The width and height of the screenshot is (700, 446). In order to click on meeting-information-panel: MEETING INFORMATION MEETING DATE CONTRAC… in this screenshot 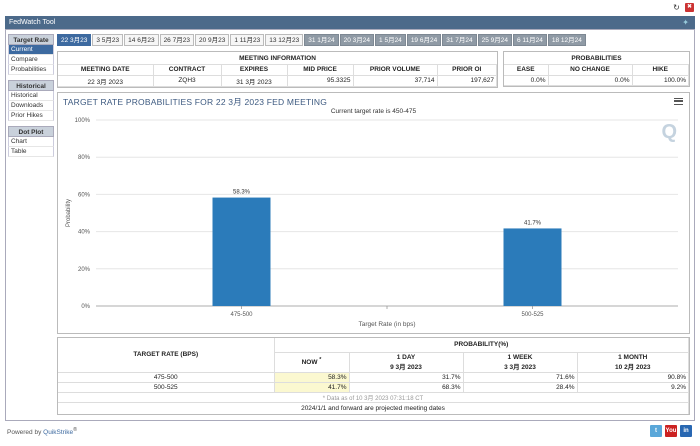, I will do `click(277, 69)`.